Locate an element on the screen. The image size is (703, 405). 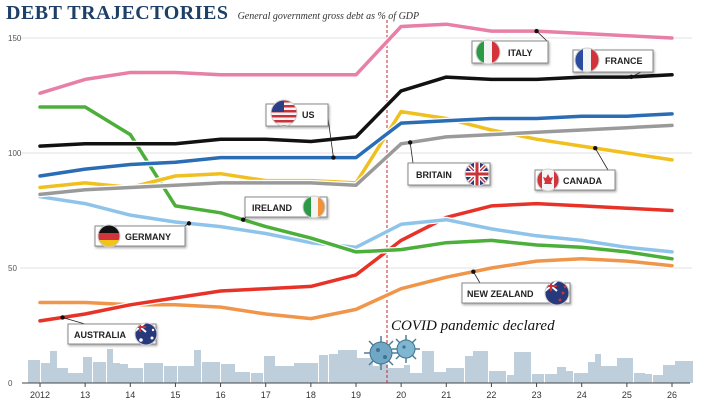
us-flag-icon is located at coordinates (284, 113).